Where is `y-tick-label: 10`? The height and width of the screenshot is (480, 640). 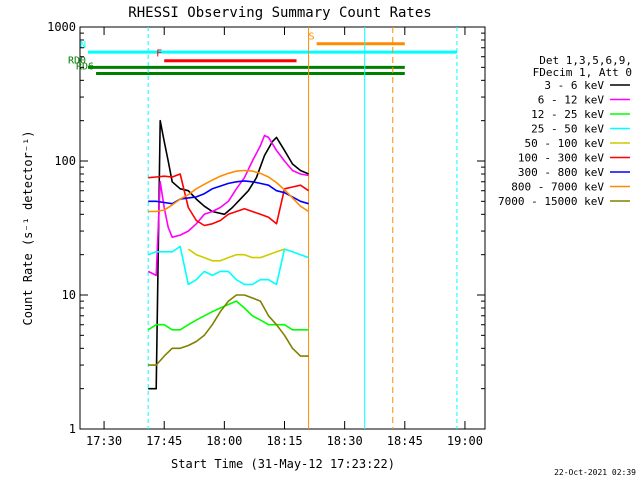 y-tick-label: 10 is located at coordinates (69, 295).